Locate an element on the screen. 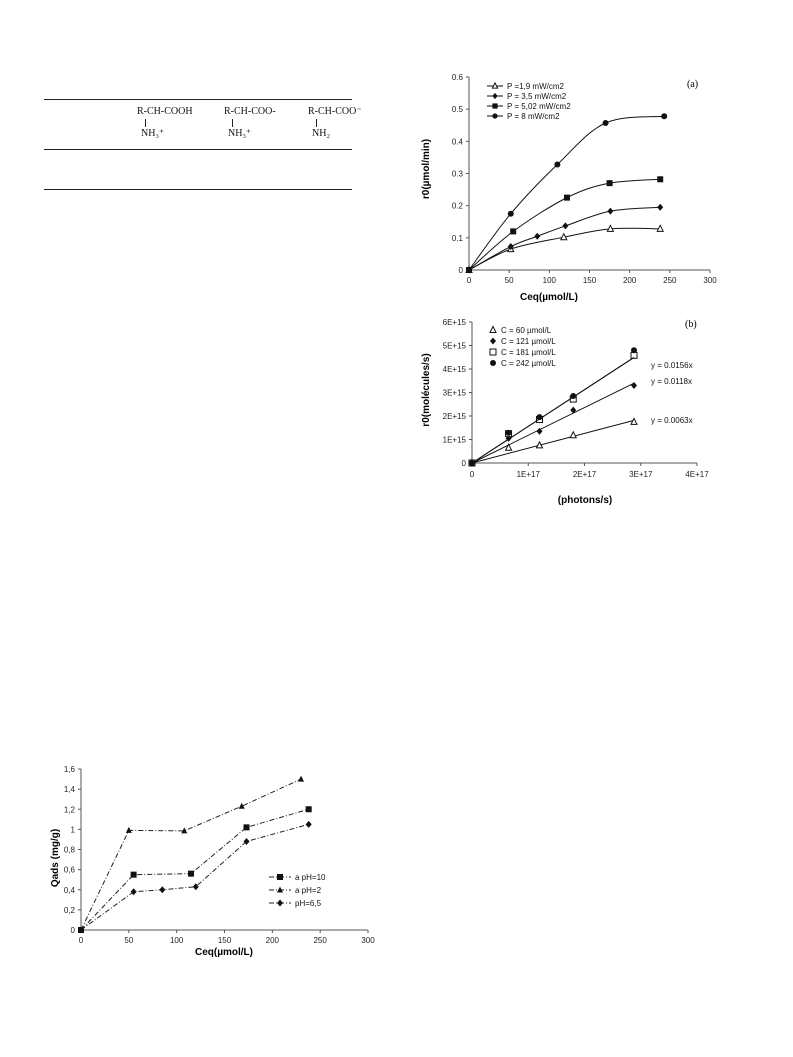 This screenshot has width=793, height=1057. y-tick-label: 1,6 is located at coordinates (70, 769).